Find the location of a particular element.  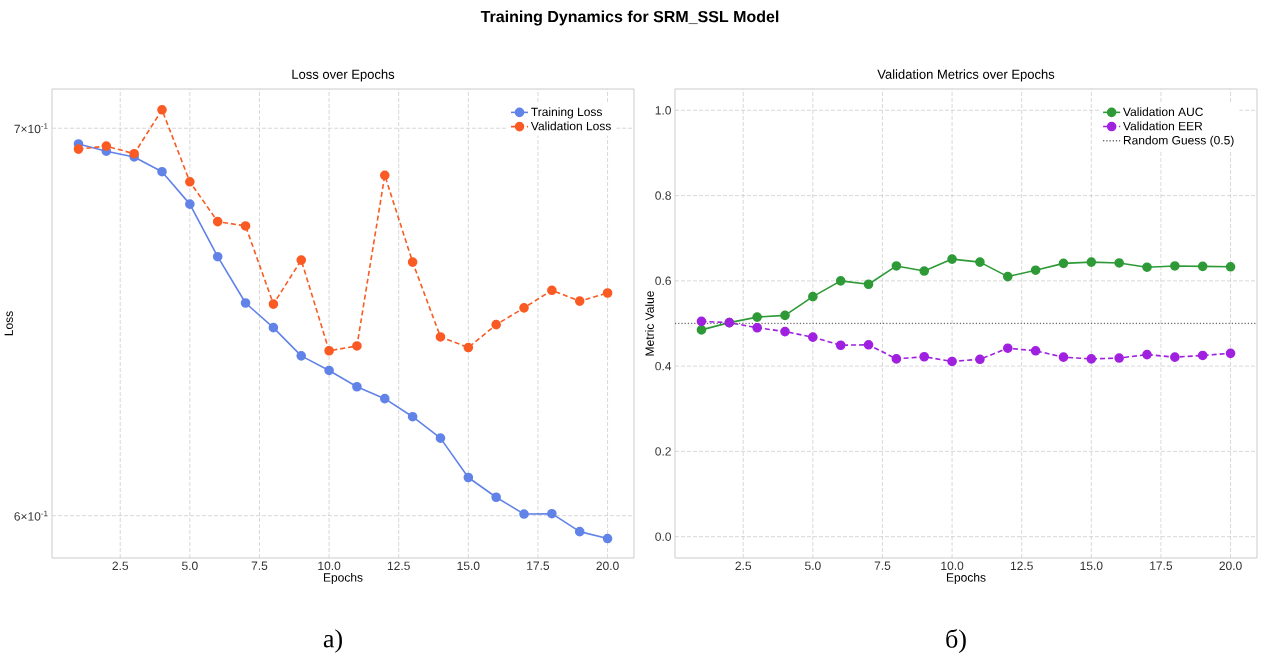

y-axis-title: Loss is located at coordinates (8, 323).